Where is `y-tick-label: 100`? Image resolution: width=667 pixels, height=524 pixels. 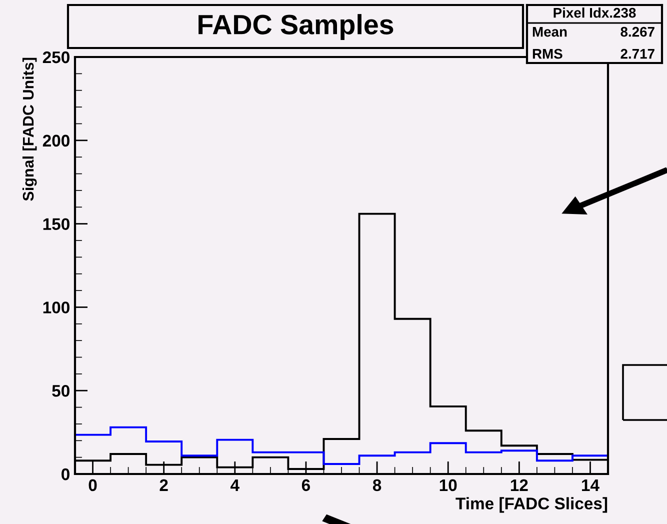 y-tick-label: 100 is located at coordinates (56, 308).